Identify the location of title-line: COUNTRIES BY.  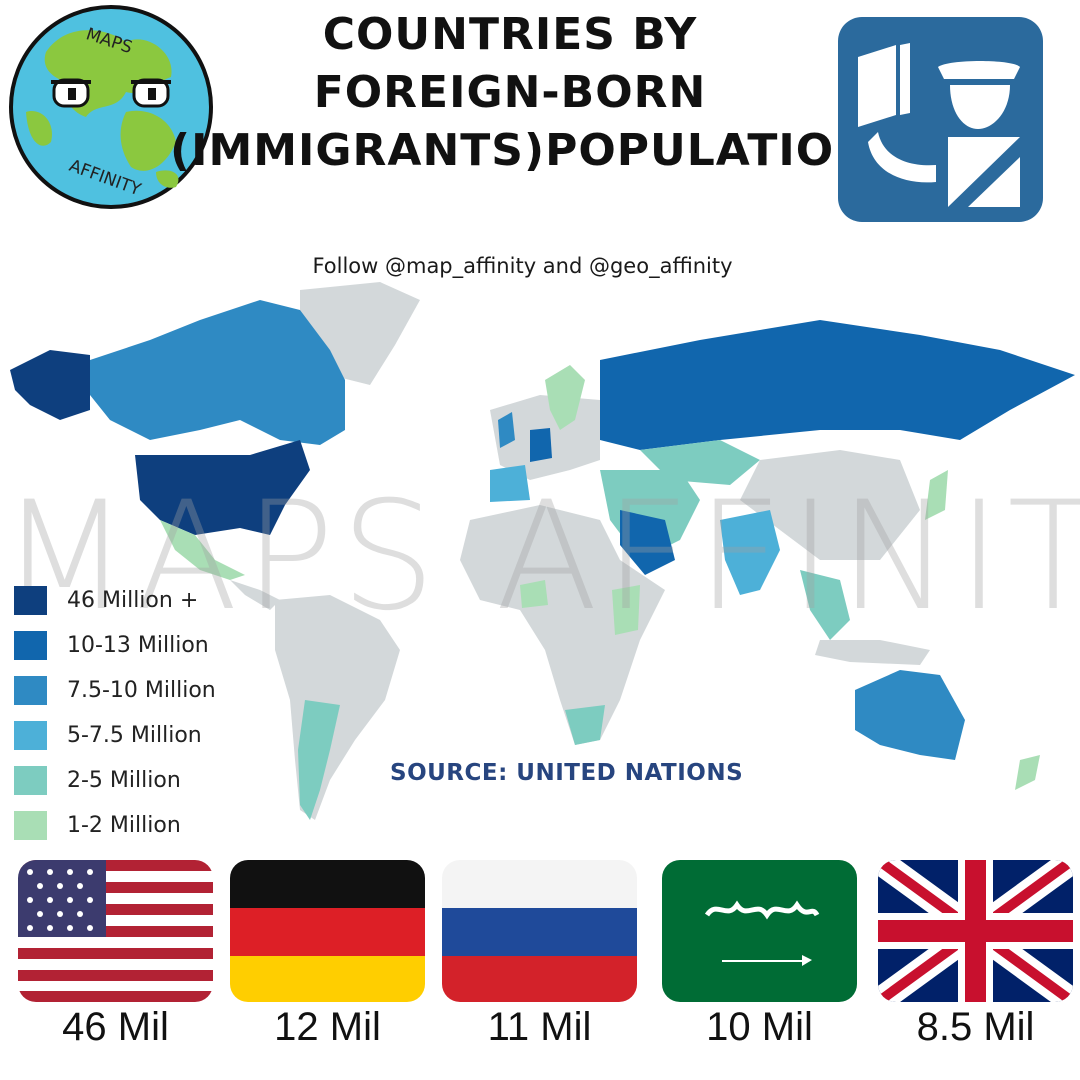
(510, 34).